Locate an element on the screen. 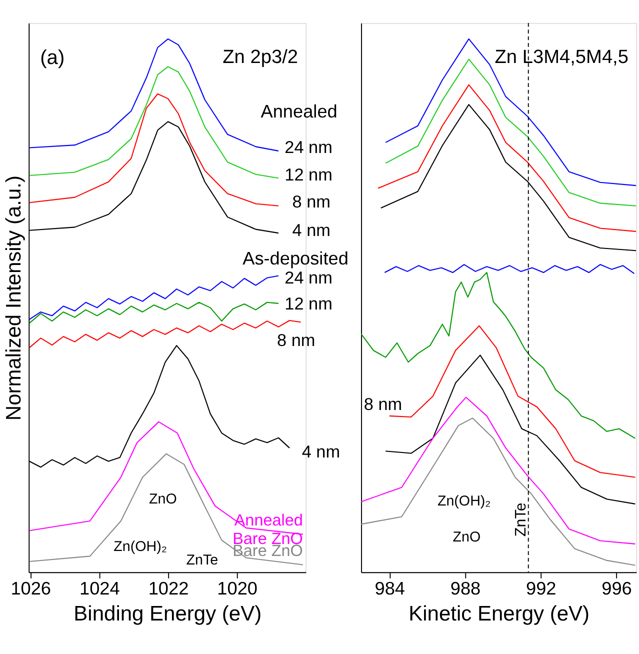 The image size is (639, 654). y-axis-title: Normalized Intensity (a.u.) is located at coordinates (14, 298).